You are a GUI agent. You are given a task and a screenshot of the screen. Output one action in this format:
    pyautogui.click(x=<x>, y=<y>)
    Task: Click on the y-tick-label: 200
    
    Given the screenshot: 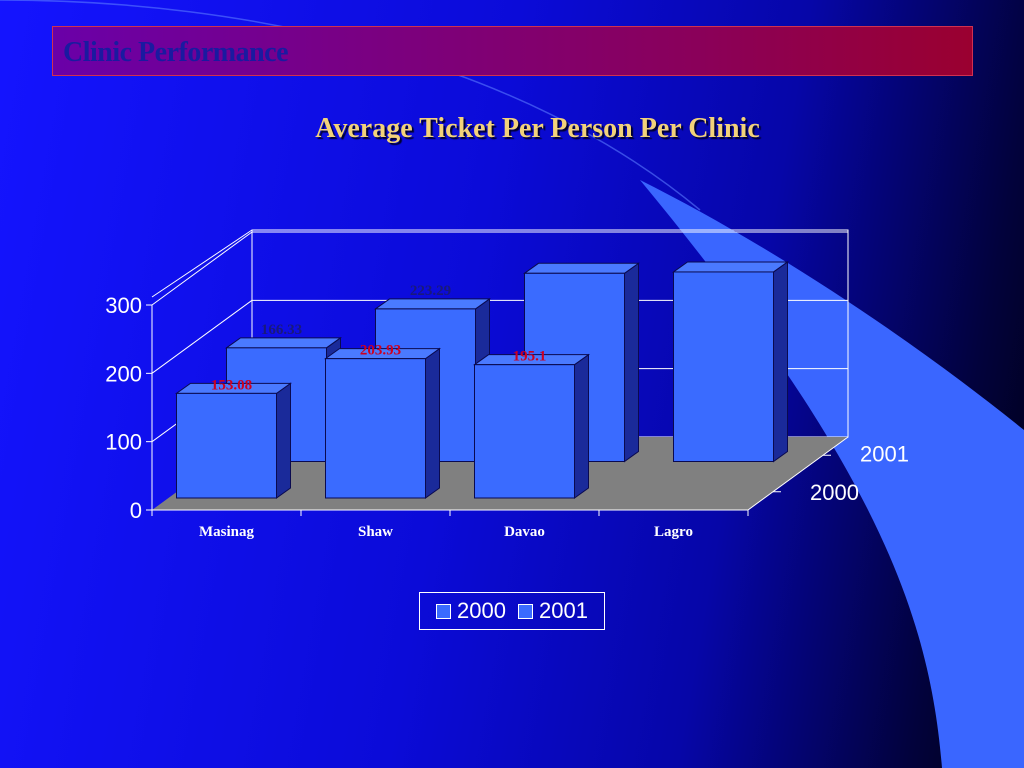 What is the action you would take?
    pyautogui.click(x=123, y=373)
    